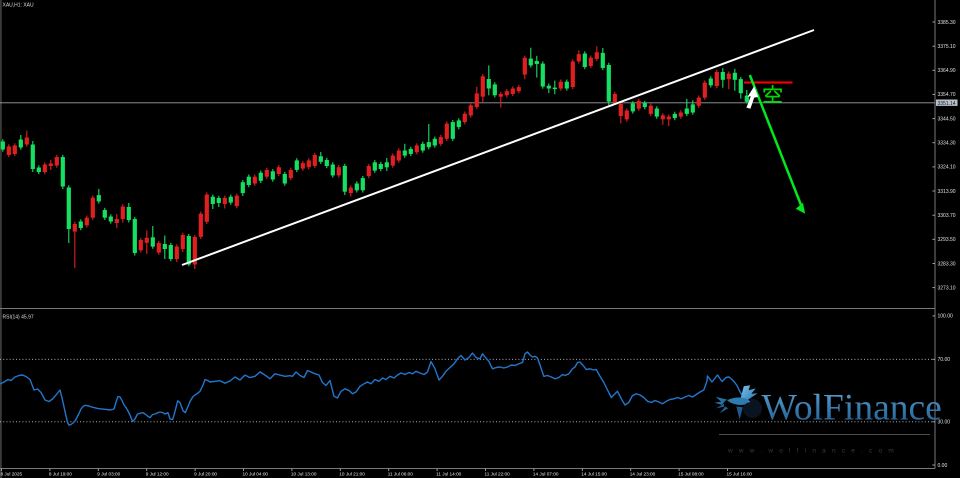  What do you see at coordinates (943, 466) in the screenshot?
I see `svg-text: 0.00` at bounding box center [943, 466].